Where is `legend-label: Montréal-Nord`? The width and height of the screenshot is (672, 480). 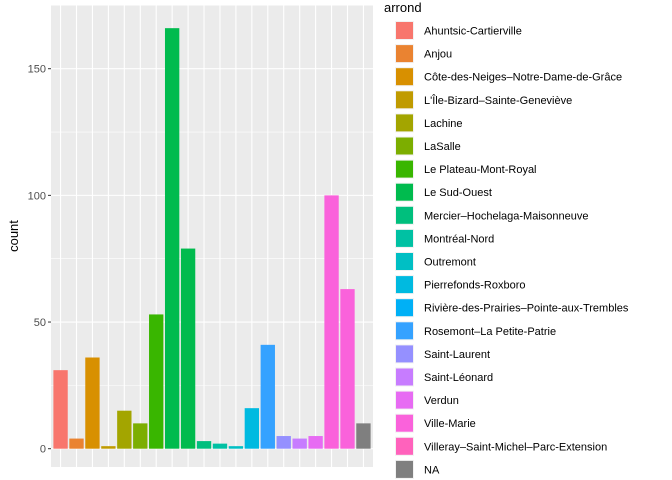
legend-label: Montréal-Nord is located at coordinates (459, 239).